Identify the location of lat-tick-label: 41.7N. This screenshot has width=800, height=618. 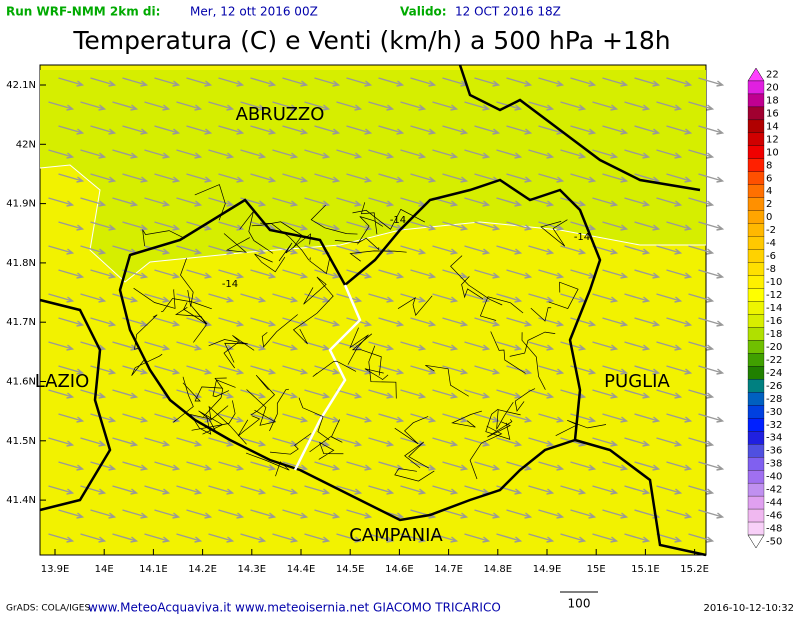
(21, 322).